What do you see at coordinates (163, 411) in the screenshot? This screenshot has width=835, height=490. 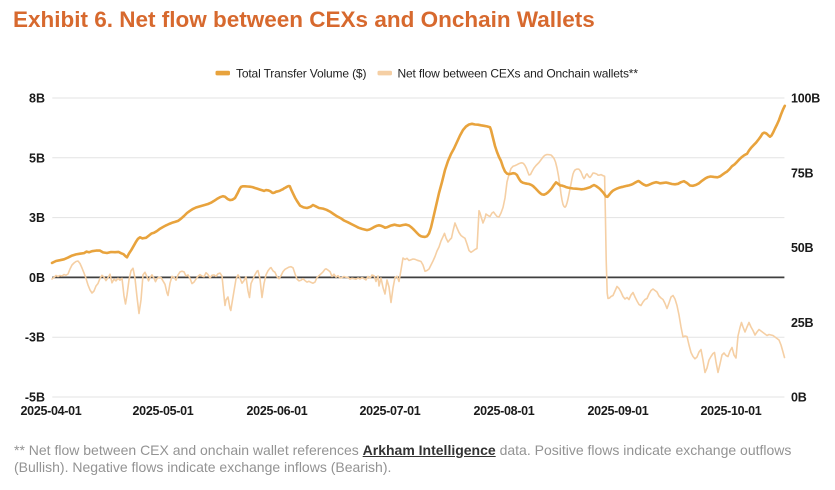 I see `svg-text: 2025-05-01` at bounding box center [163, 411].